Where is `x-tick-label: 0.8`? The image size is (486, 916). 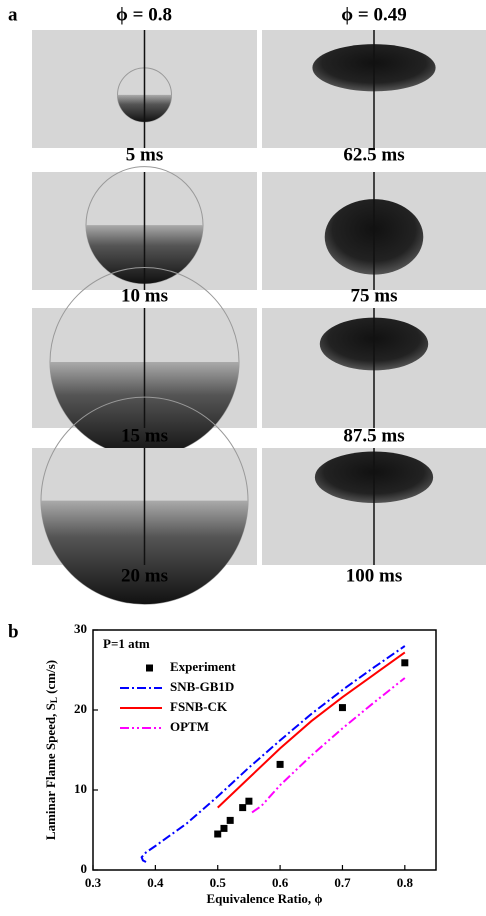 x-tick-label: 0.8 is located at coordinates (405, 882).